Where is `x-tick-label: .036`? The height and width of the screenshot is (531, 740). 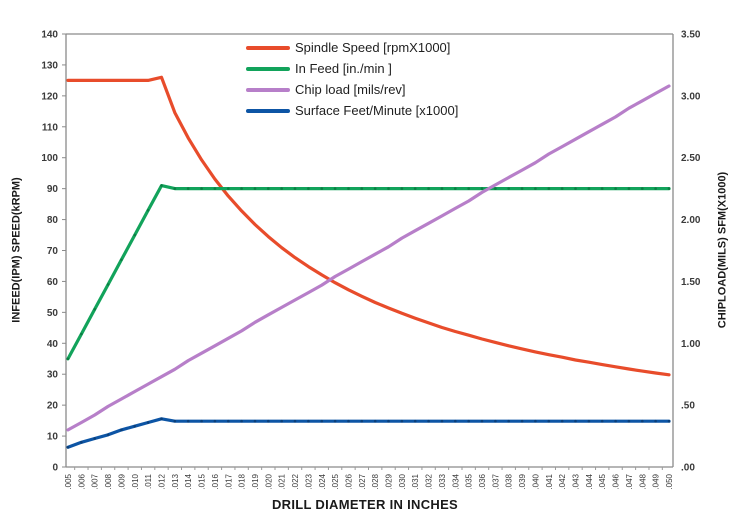
x-tick-label: .036 is located at coordinates (482, 481).